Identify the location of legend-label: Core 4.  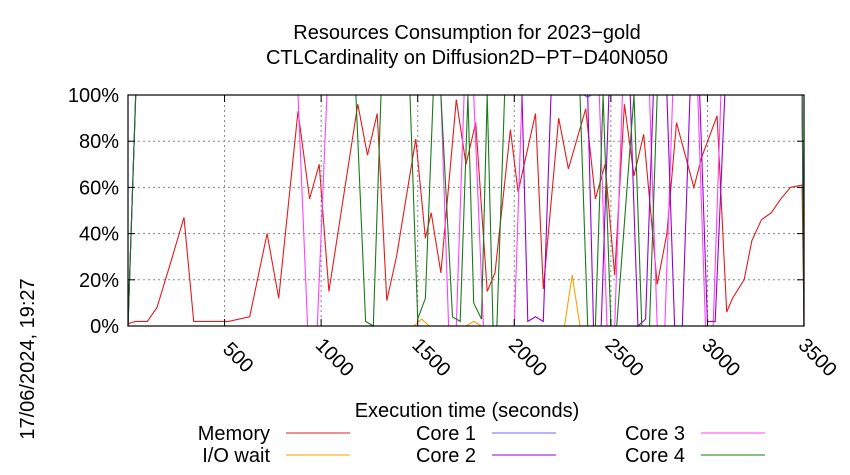
(655, 456).